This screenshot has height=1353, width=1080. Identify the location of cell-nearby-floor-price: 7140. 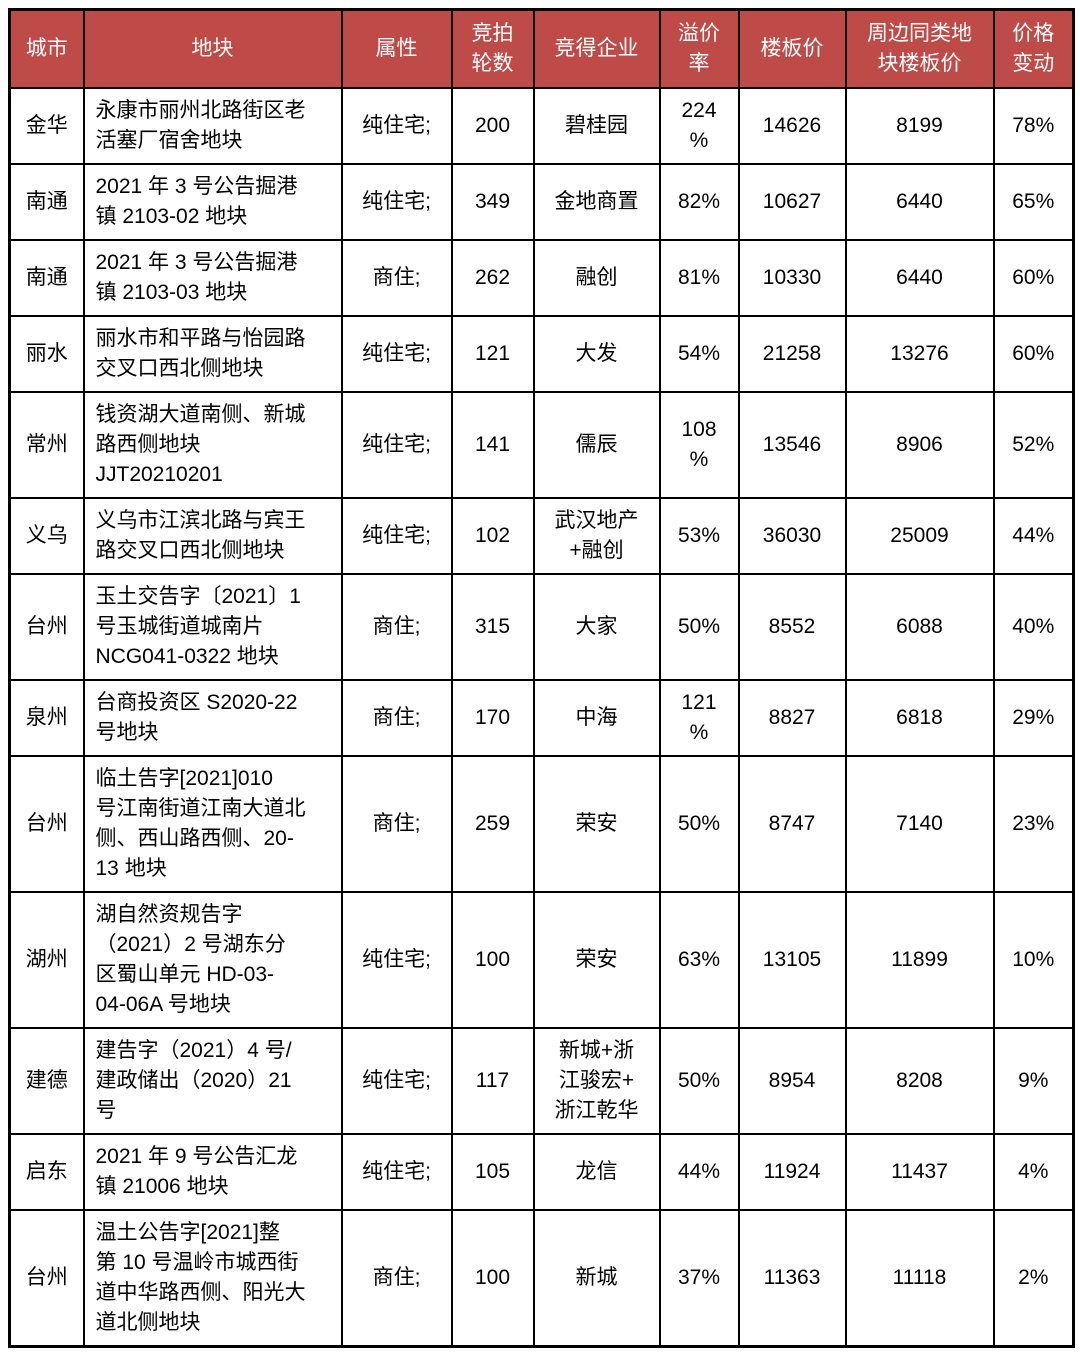
(919, 824).